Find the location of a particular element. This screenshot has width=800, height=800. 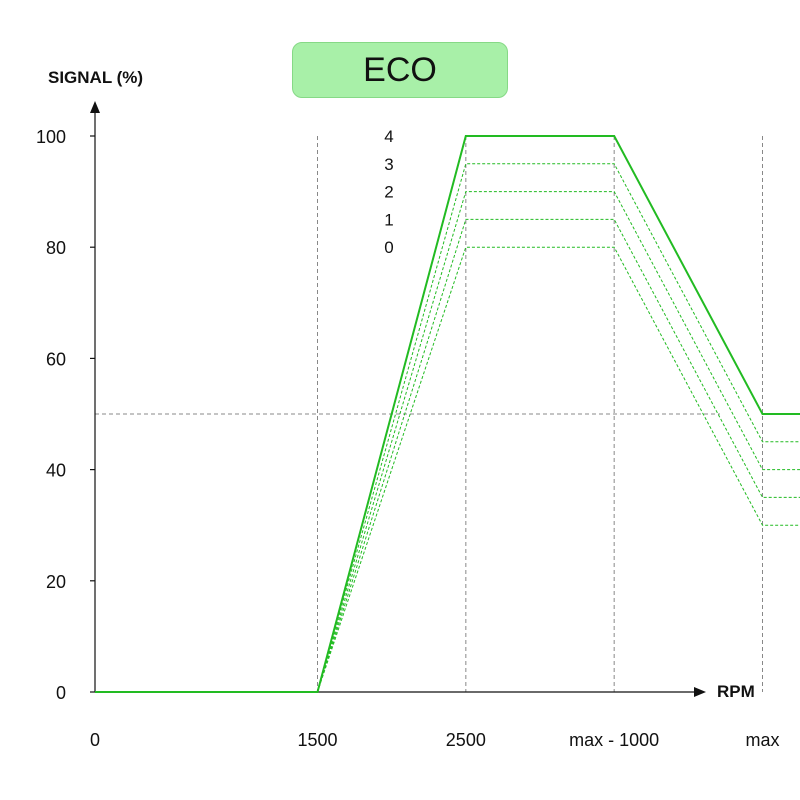

x-tick-label: 0 is located at coordinates (95, 740).